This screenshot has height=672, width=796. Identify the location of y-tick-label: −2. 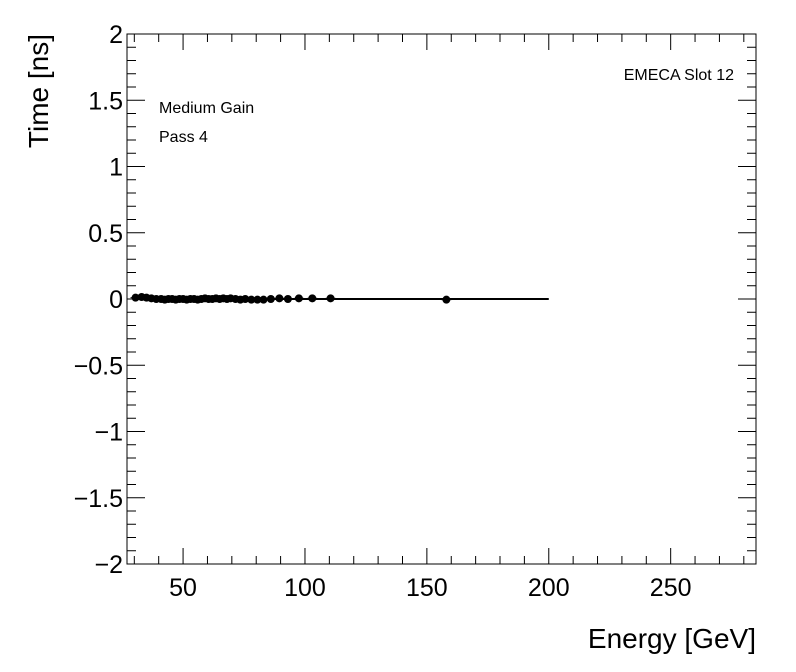
(108, 565).